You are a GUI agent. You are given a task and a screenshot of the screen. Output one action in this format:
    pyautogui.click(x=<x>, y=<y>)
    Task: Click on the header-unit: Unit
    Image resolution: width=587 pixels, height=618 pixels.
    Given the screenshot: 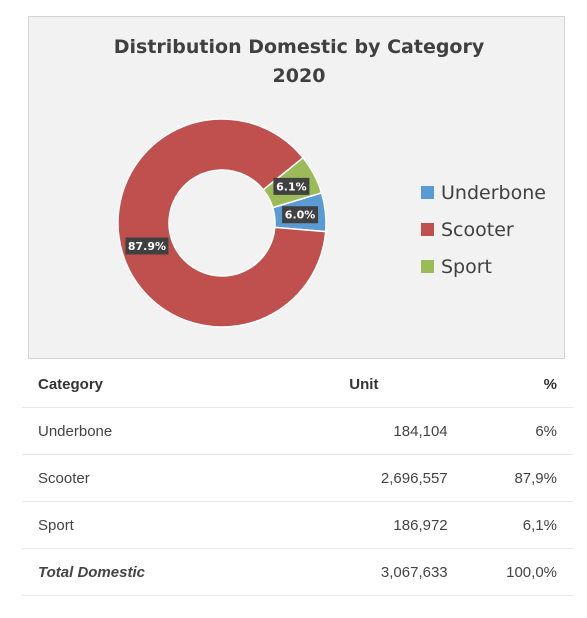 What is the action you would take?
    pyautogui.click(x=398, y=385)
    